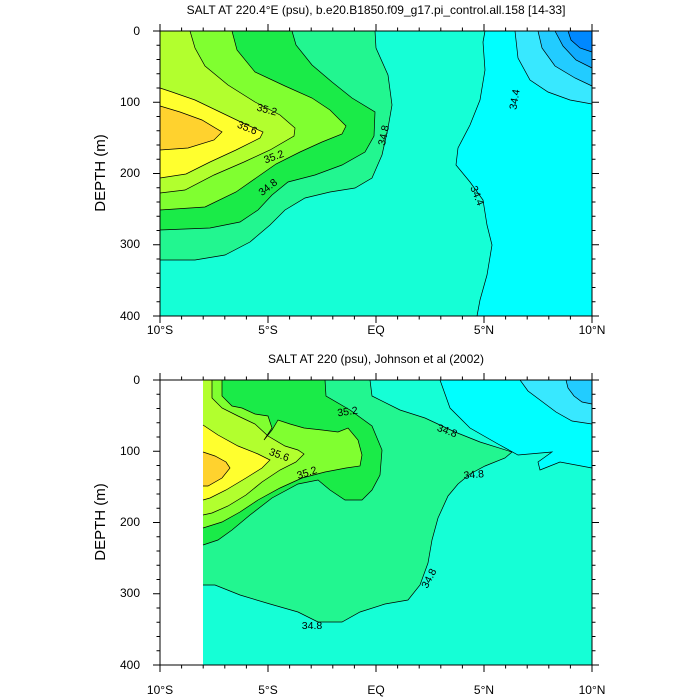  What do you see at coordinates (100, 173) in the screenshot?
I see `top-y-axis-label: DEPTH (m)` at bounding box center [100, 173].